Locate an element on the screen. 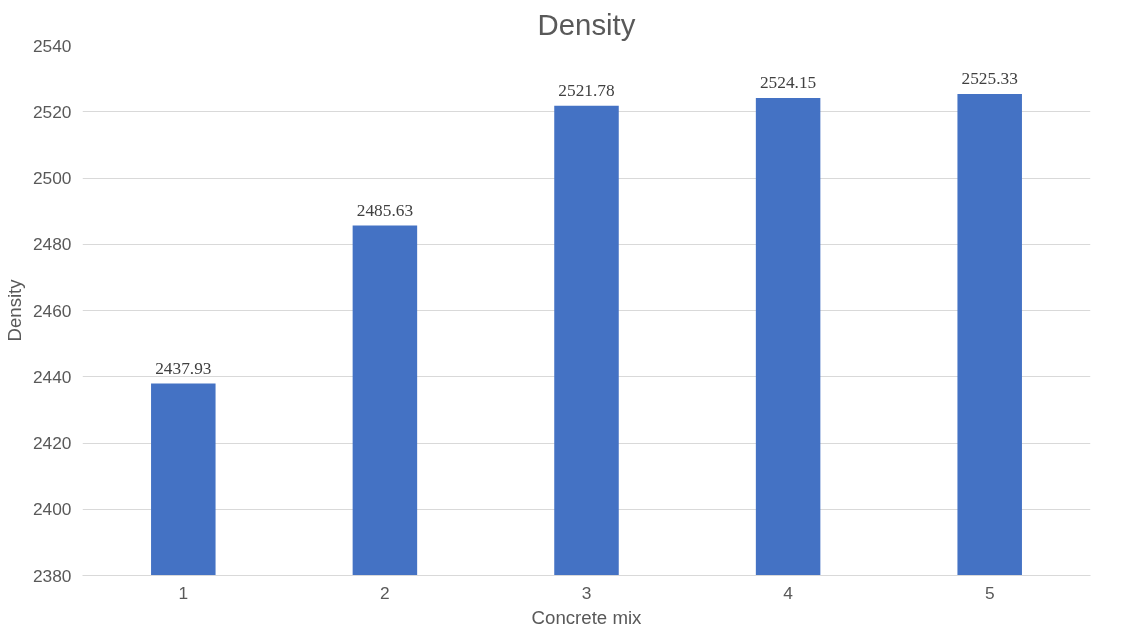 The image size is (1128, 642). y-tick-label: 2400 is located at coordinates (52, 509).